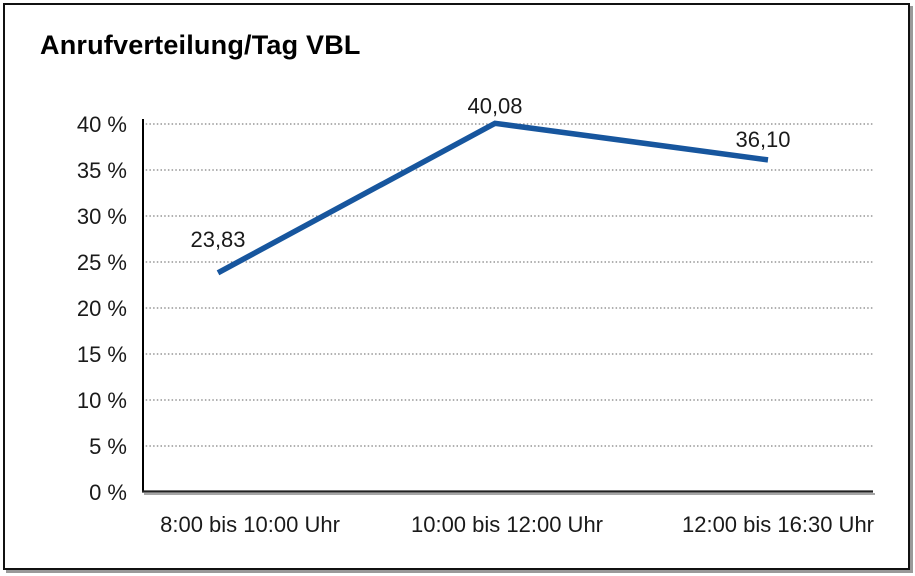 This screenshot has width=915, height=576. I want to click on y-axis-tick-label: 10 %, so click(102, 400).